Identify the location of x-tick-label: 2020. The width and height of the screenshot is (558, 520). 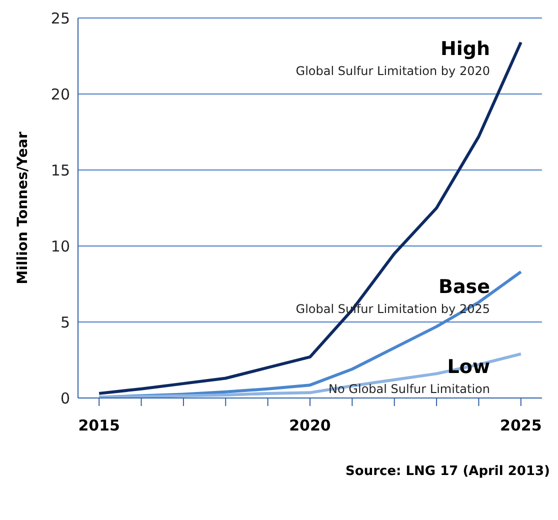
(310, 425).